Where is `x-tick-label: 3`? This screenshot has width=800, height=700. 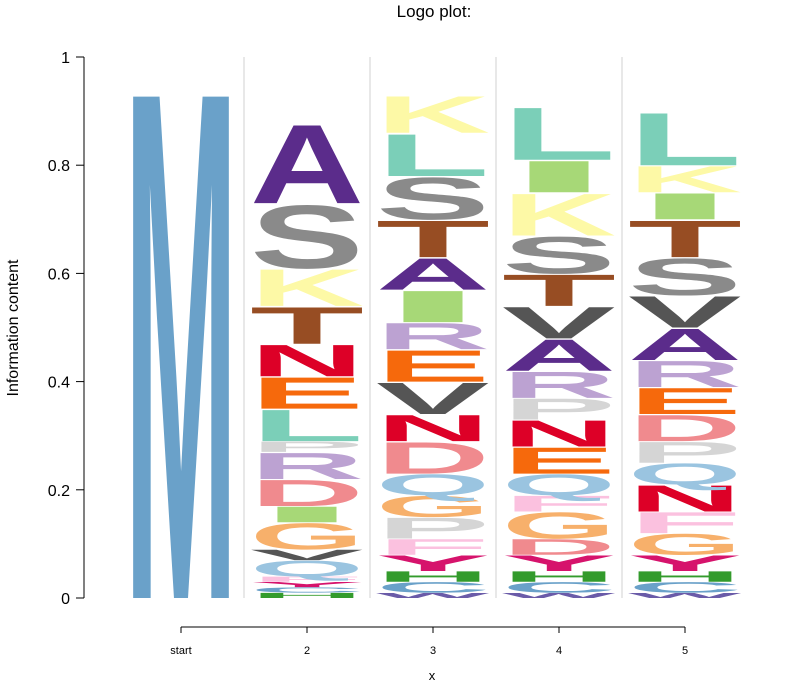
x-tick-label: 3 is located at coordinates (433, 651).